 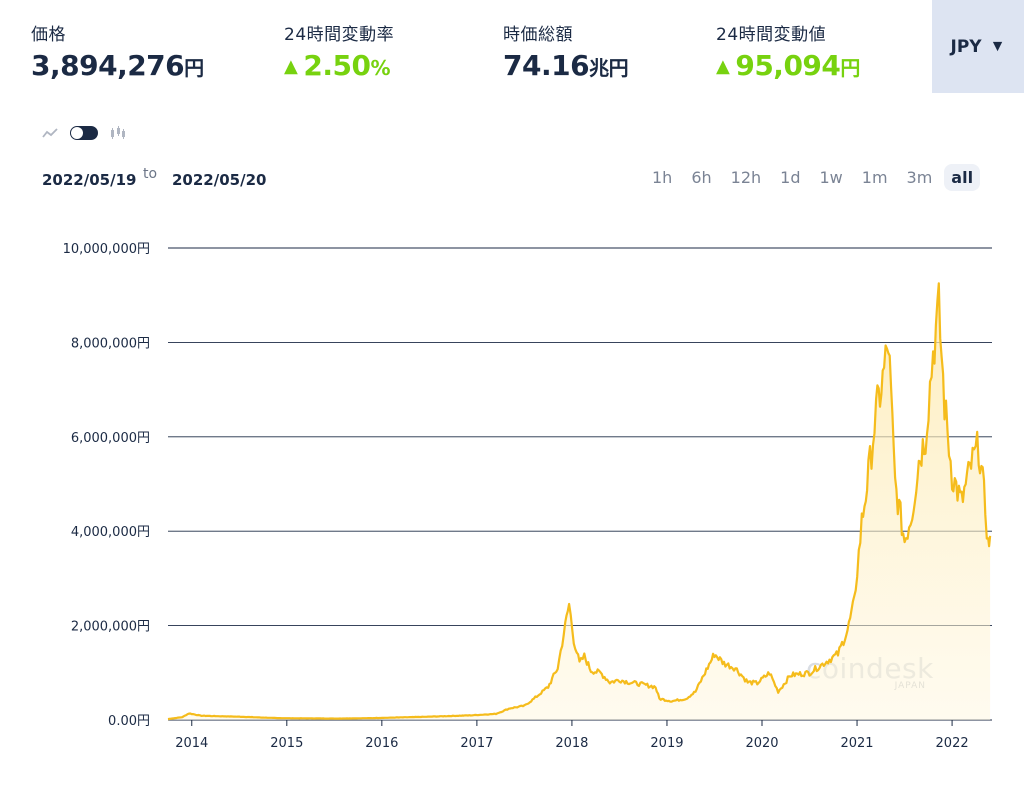 I want to click on stat-change-value: 24時間変動値 ▲ 95,094円, so click(x=788, y=51).